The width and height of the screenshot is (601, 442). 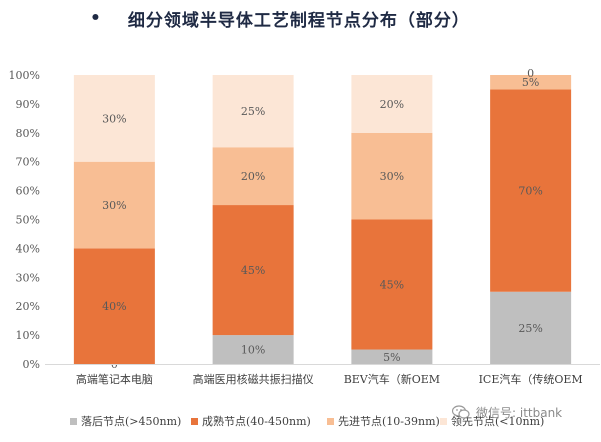 What do you see at coordinates (28, 248) in the screenshot?
I see `y-tick-label: 40%` at bounding box center [28, 248].